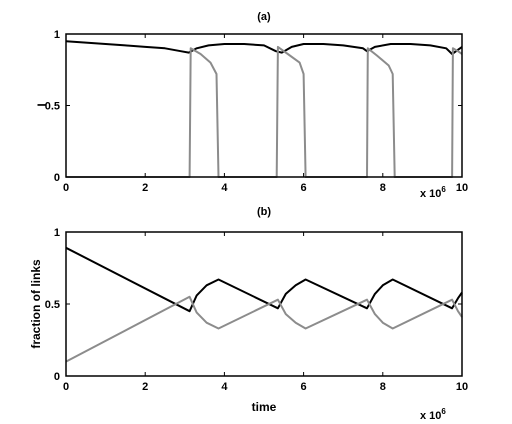 The image size is (512, 424). Describe the element at coordinates (264, 212) in the screenshot. I see `panel-b-title: (b)` at that location.